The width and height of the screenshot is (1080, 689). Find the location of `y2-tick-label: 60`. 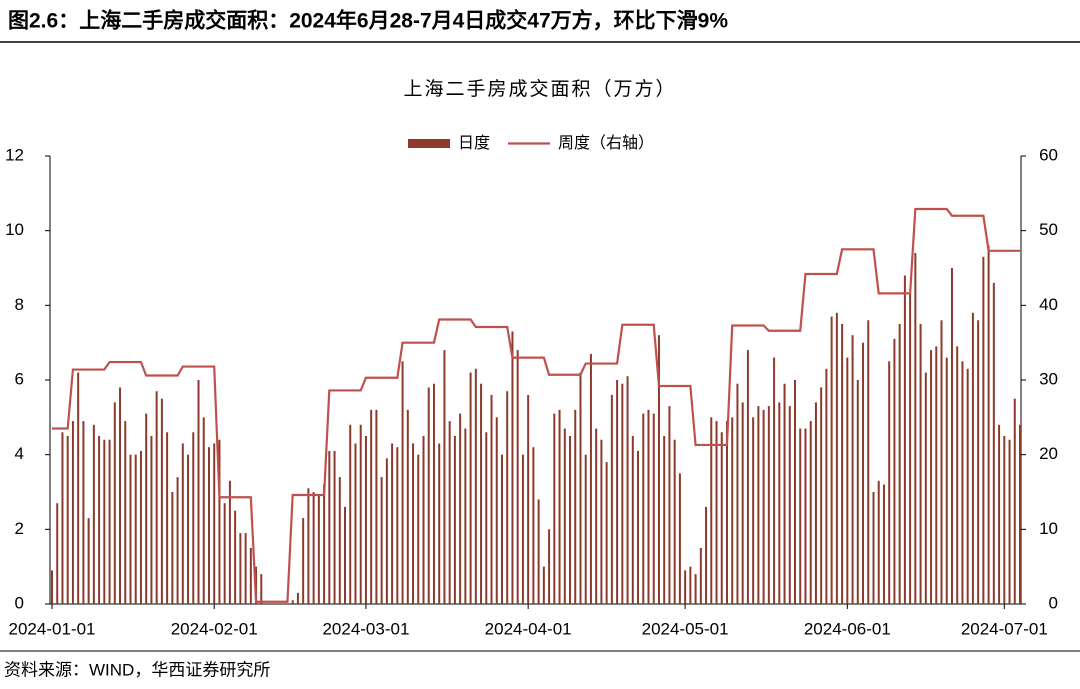

y2-tick-label: 60 is located at coordinates (1048, 154).